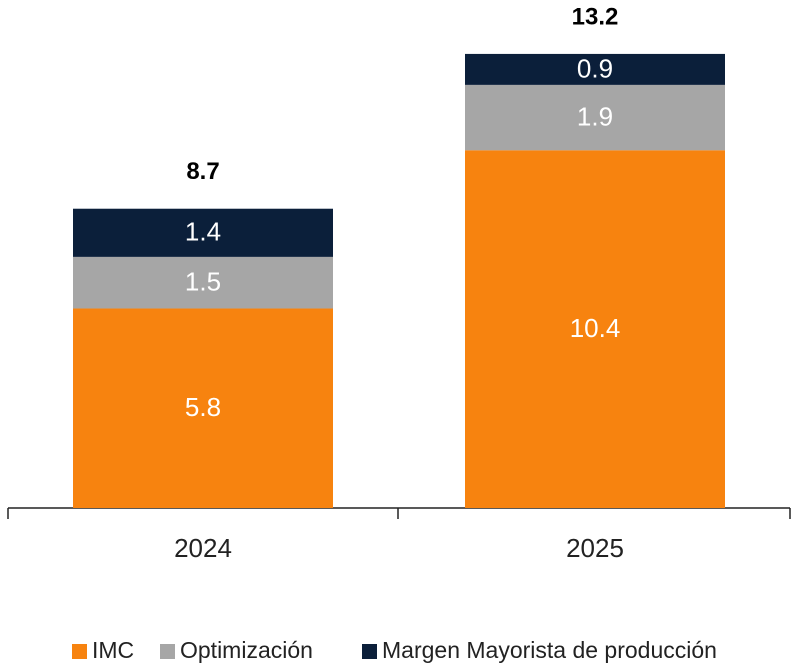  I want to click on legend-label: Margen Mayorista de producción, so click(549, 650).